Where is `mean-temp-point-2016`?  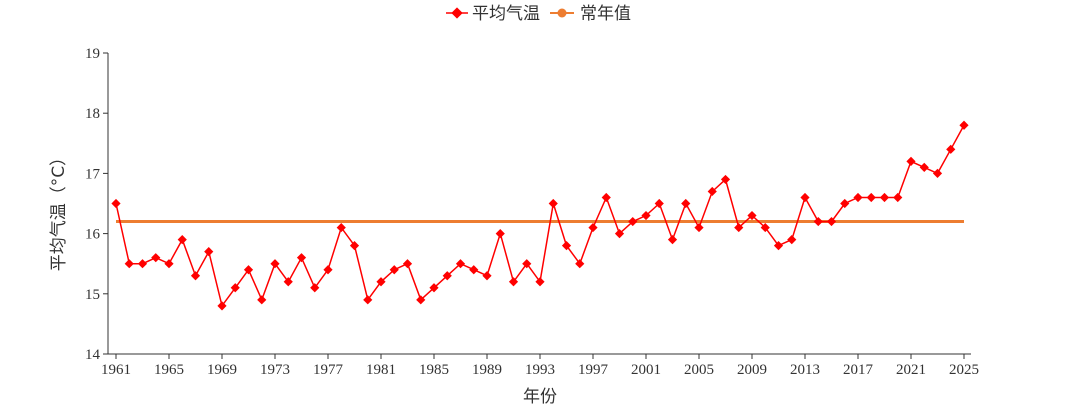
mean-temp-point-2016 is located at coordinates (845, 203).